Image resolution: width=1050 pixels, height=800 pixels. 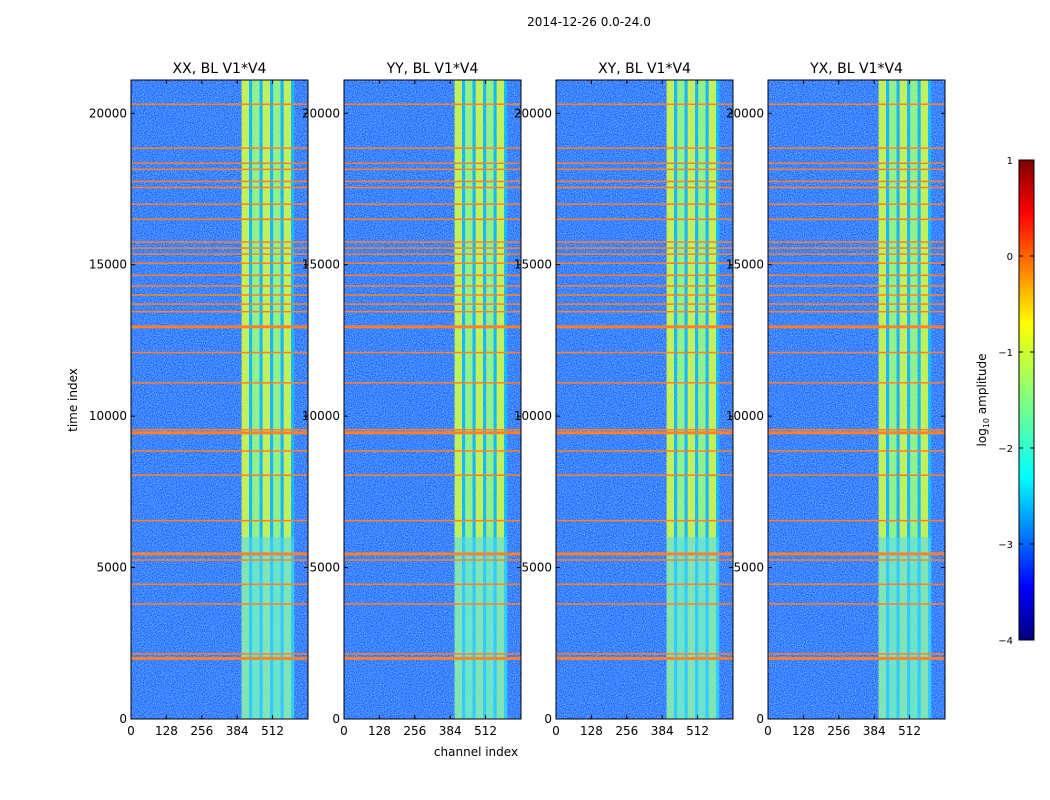 What do you see at coordinates (589, 22) in the screenshot?
I see `figure-suptitle: 2014-12-26 0.0-24.0` at bounding box center [589, 22].